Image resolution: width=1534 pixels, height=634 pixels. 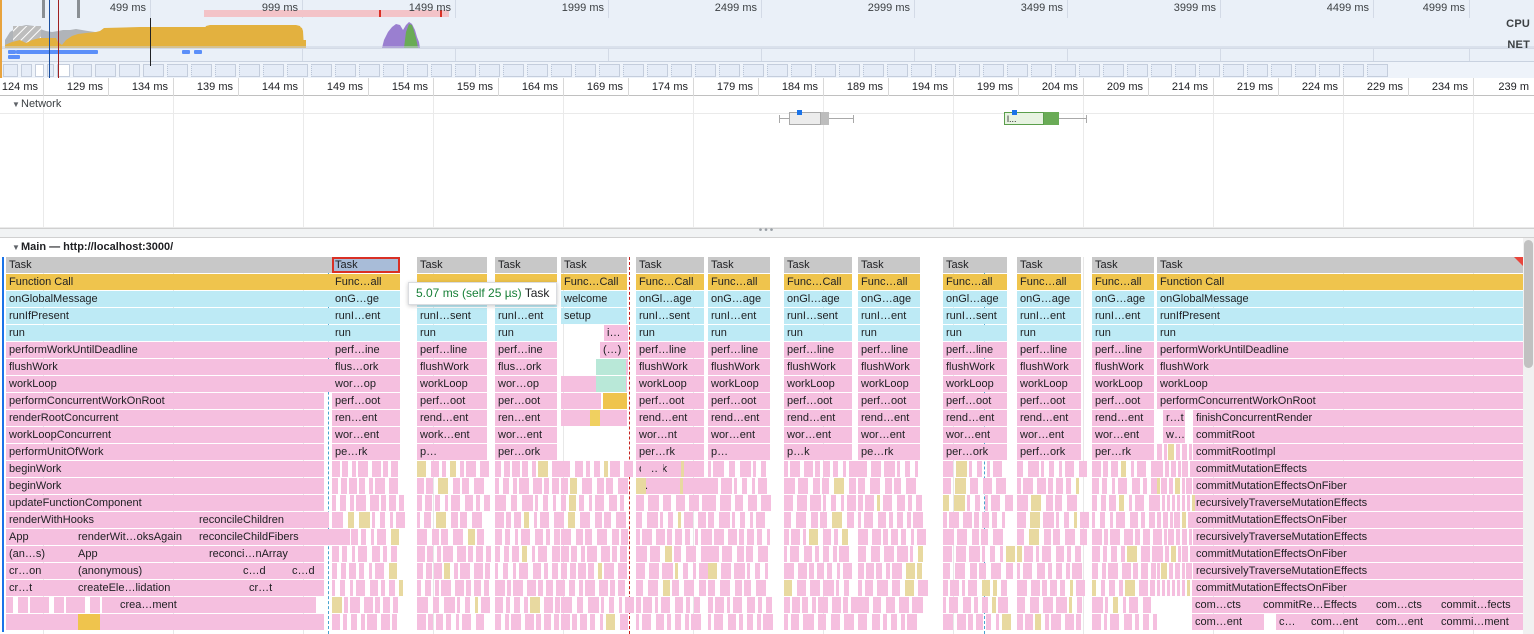 I want to click on flamechart-event-bar: flushWork, so click(x=818, y=367).